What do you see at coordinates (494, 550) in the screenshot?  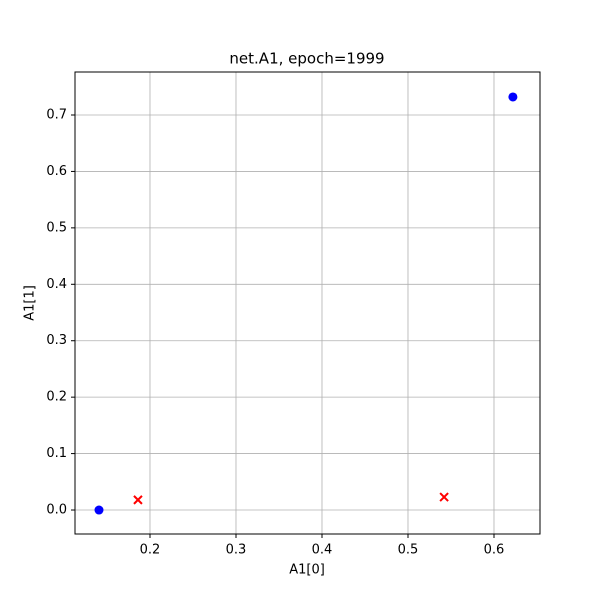 I see `x-tick-label: 0.6` at bounding box center [494, 550].